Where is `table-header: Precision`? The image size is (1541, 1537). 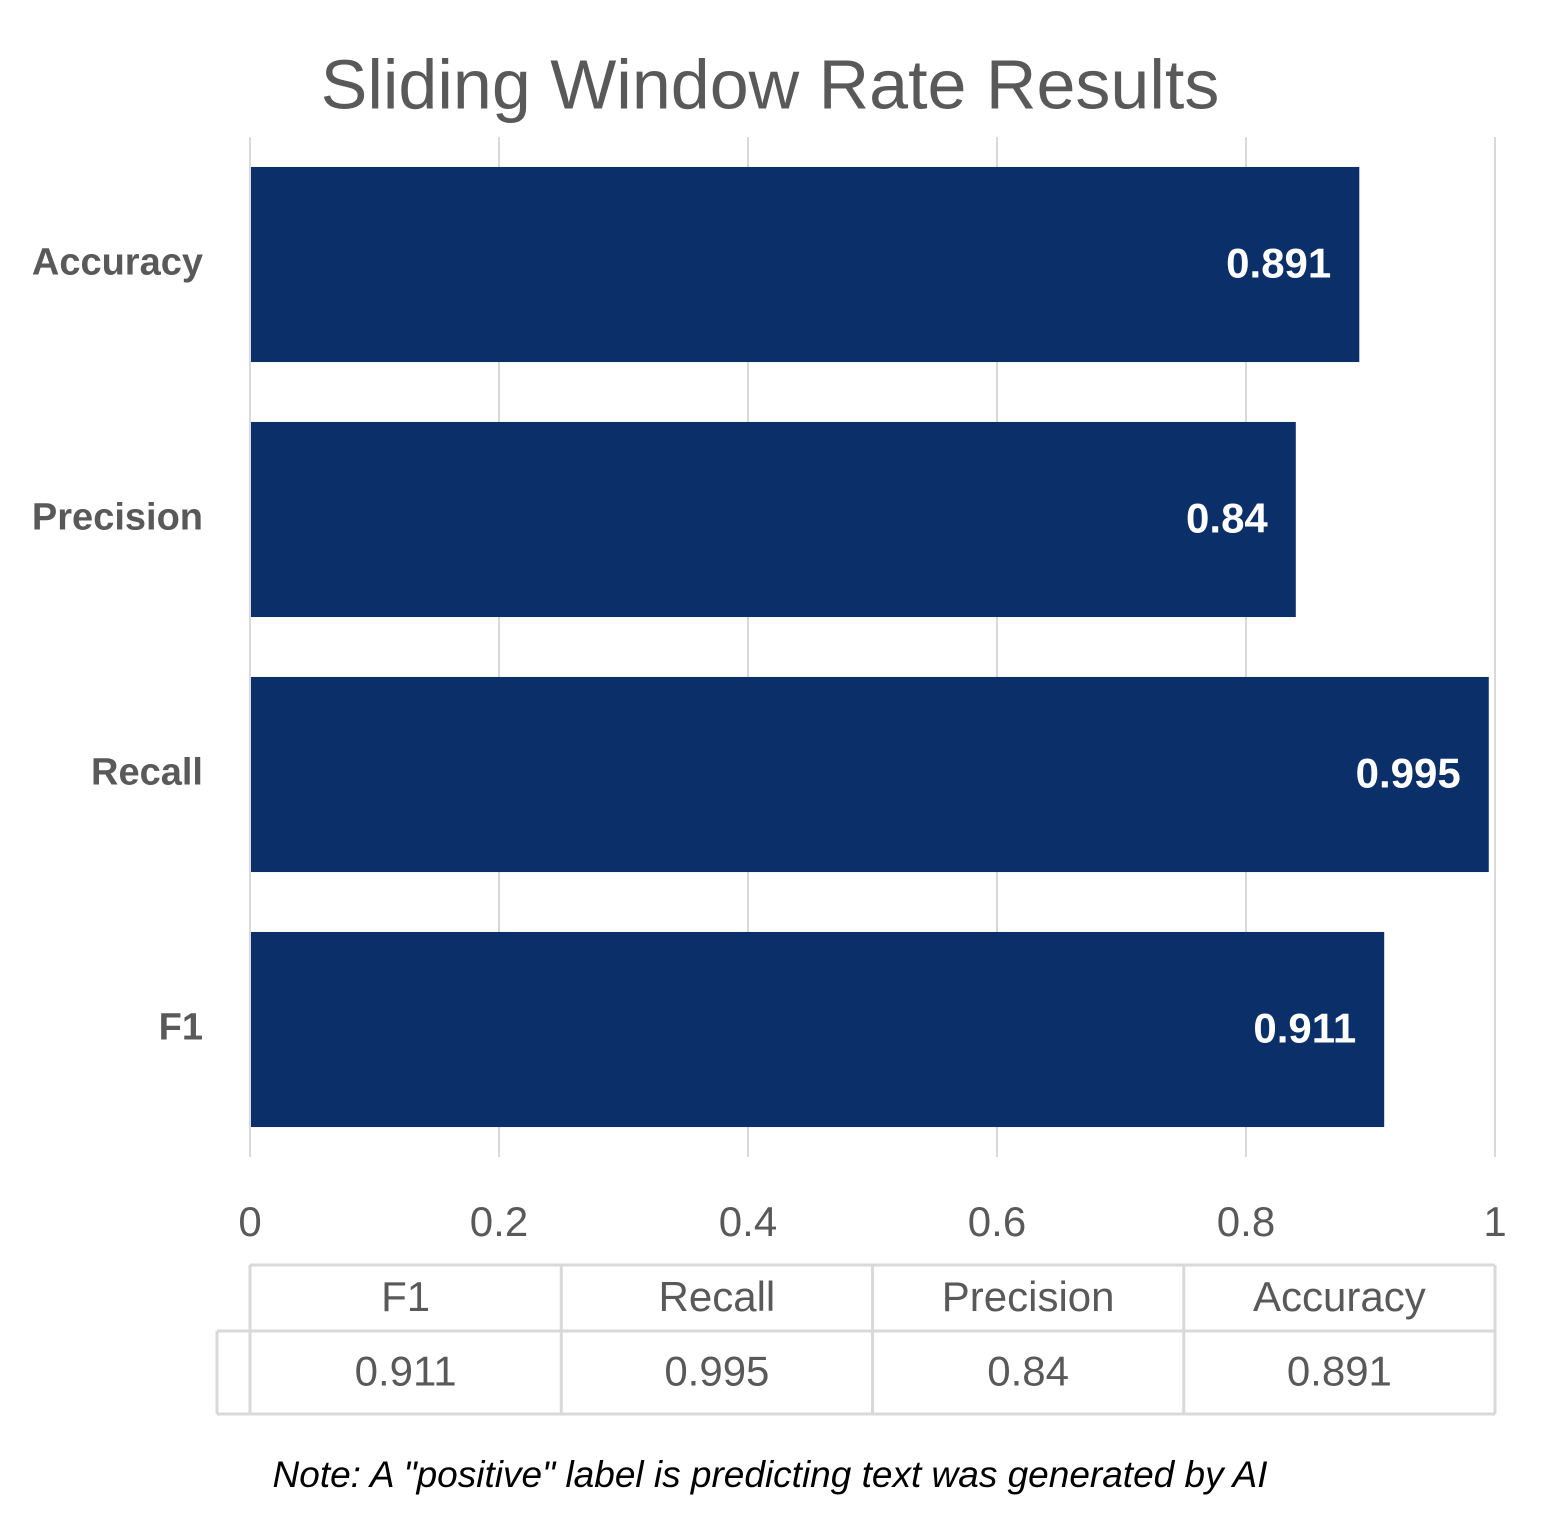 table-header: Precision is located at coordinates (1028, 1296).